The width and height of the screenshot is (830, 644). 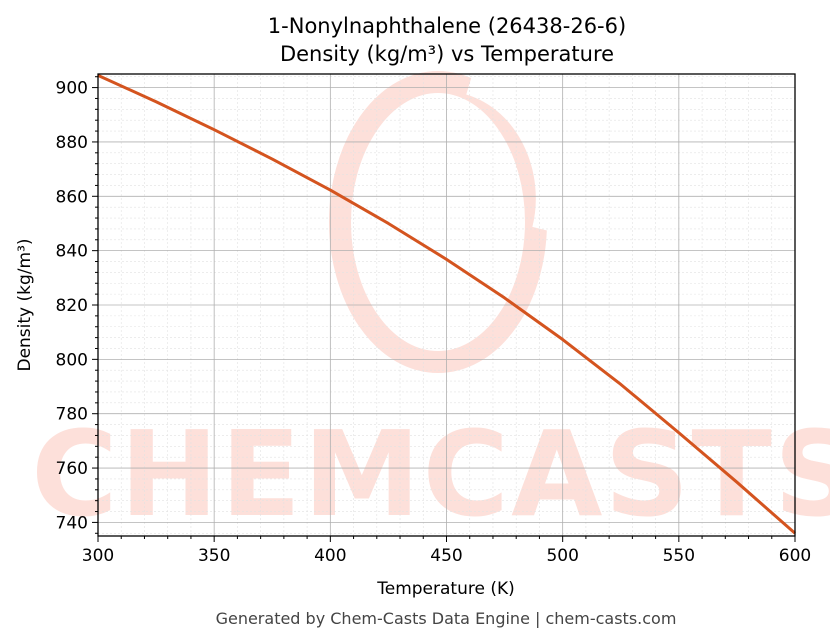 I want to click on x-tick-label: 500, so click(x=562, y=556).